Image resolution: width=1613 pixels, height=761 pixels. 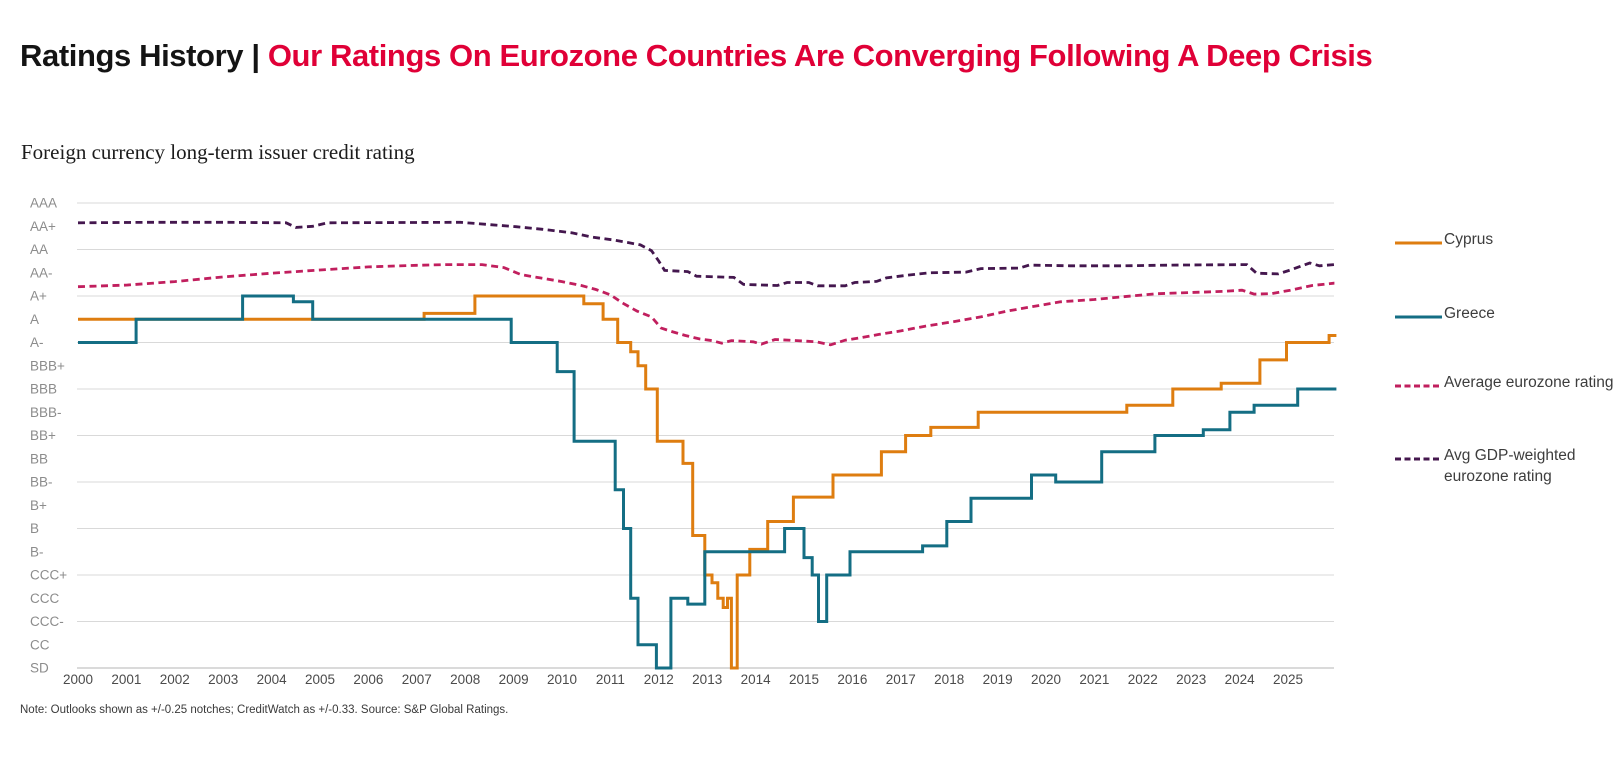 I want to click on y-axis-label: A-, so click(x=37, y=342).